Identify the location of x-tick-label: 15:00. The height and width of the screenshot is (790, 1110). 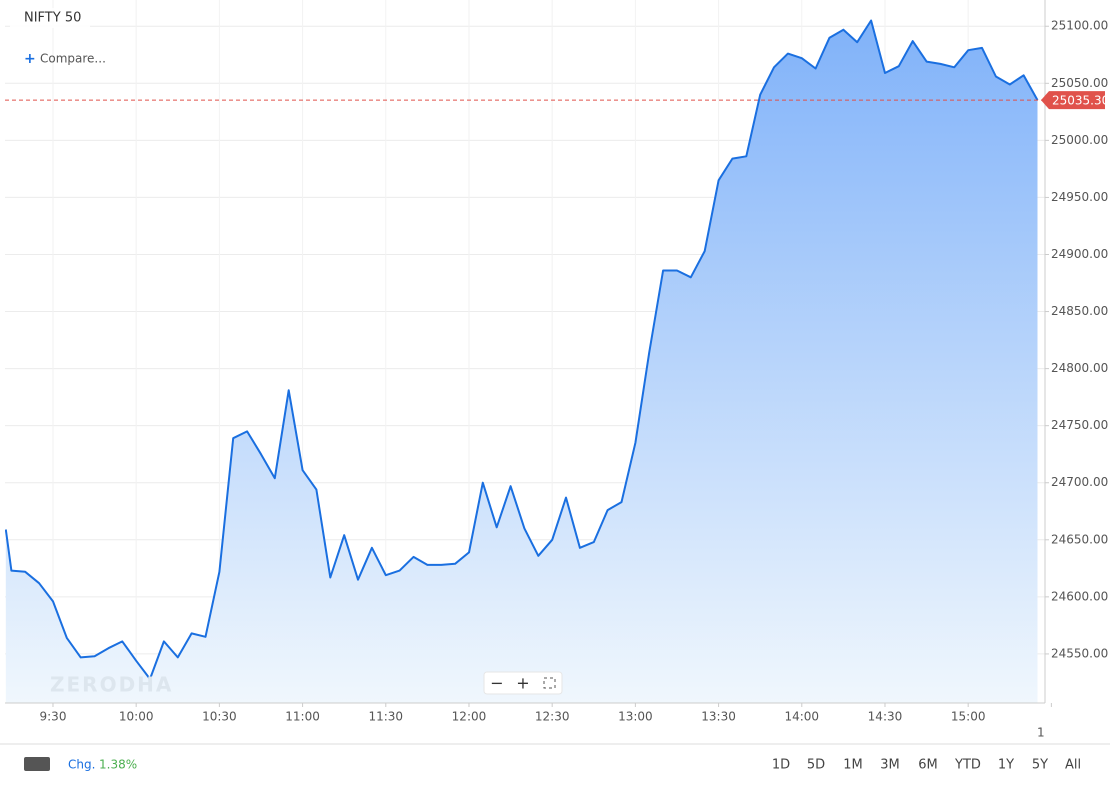
(968, 717).